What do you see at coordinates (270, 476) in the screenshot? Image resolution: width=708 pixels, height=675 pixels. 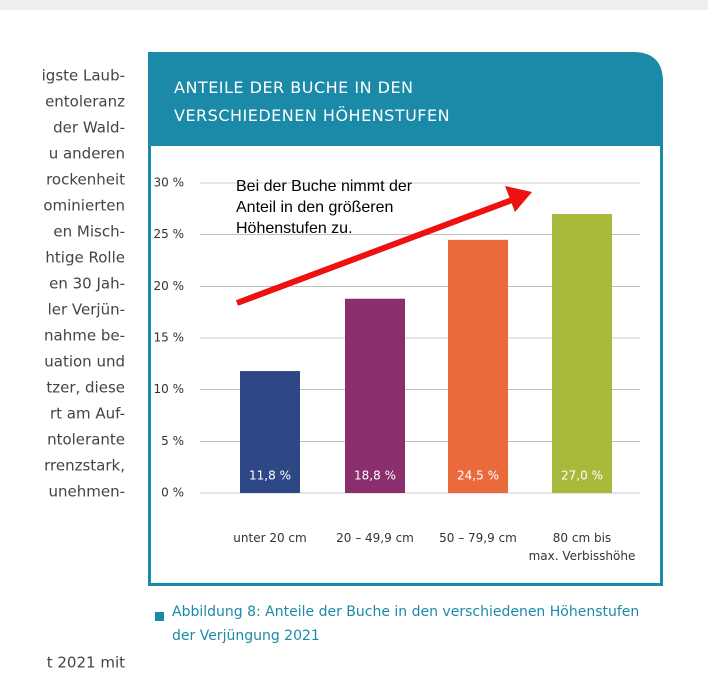 I see `value-label: 11,8 %` at bounding box center [270, 476].